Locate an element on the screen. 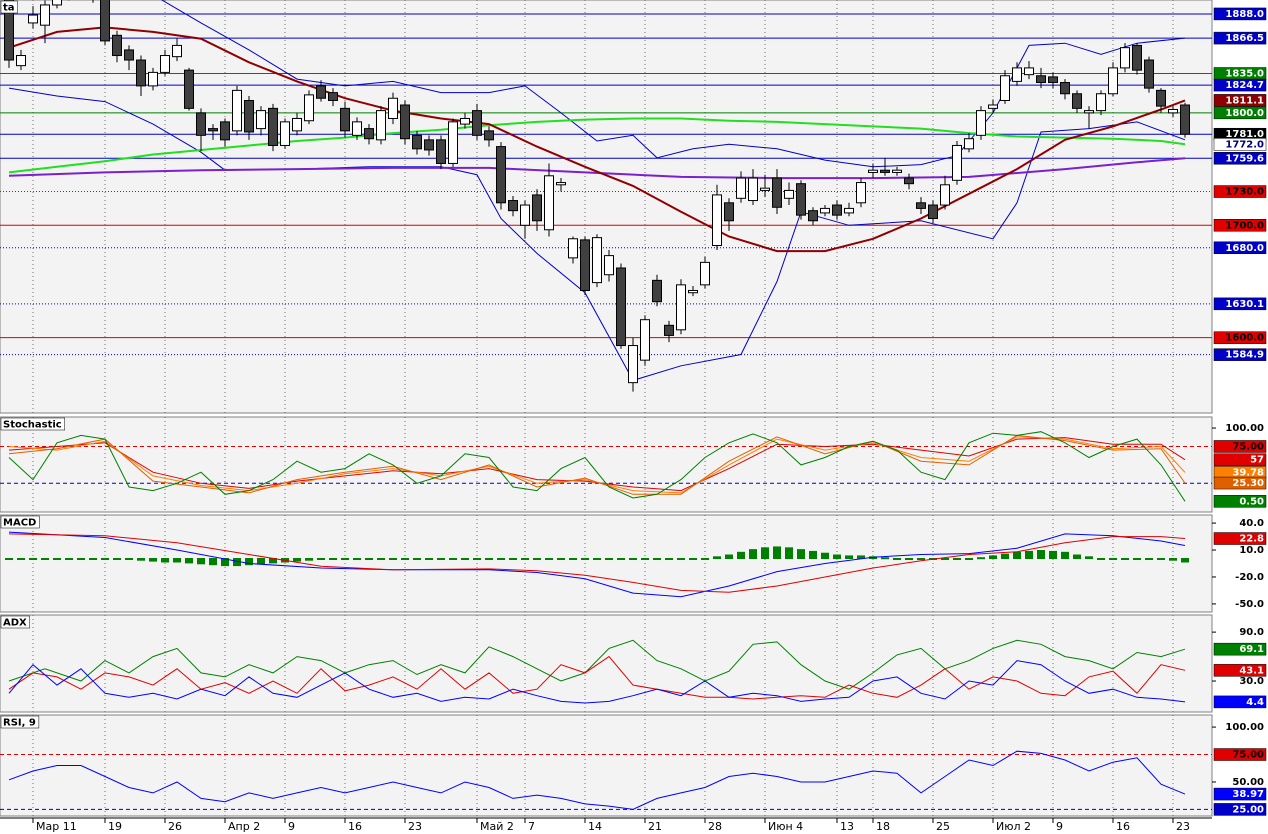 This screenshot has width=1268, height=834. y-tick-label: 10.0 is located at coordinates (1251, 550).